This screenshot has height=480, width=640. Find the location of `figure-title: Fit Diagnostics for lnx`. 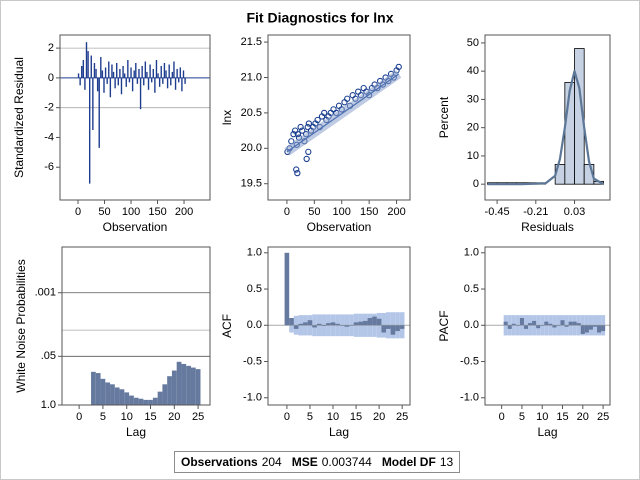

figure-title: Fit Diagnostics for lnx is located at coordinates (319, 18).